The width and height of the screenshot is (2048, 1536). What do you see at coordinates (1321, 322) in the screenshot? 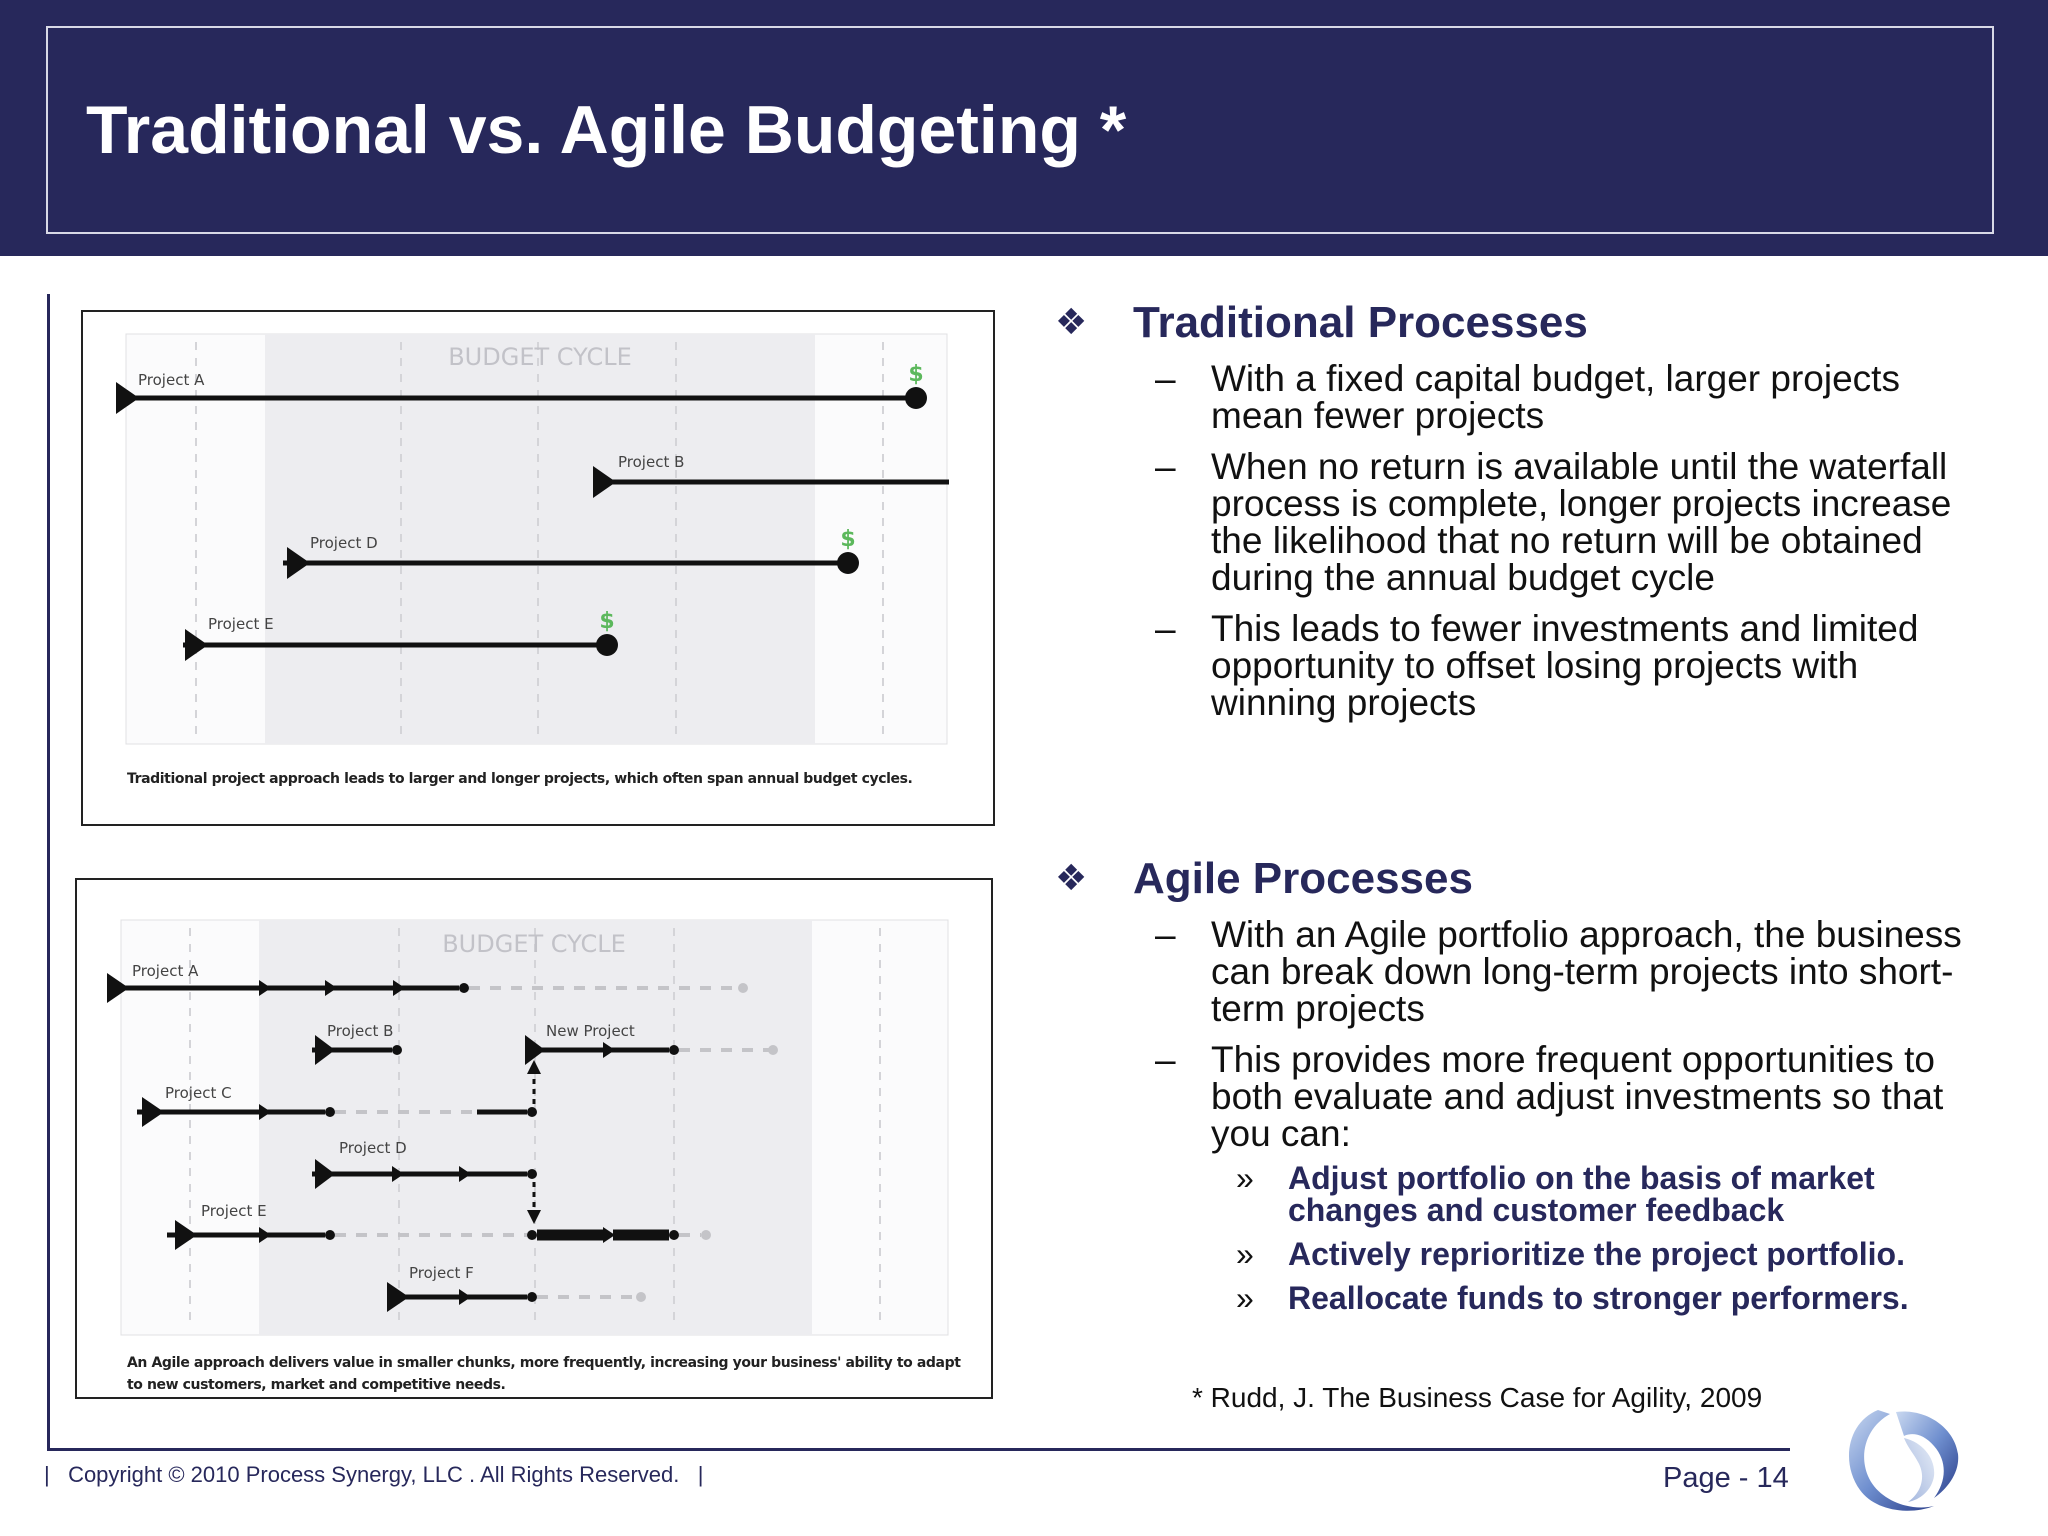
I see `traditional-heading: ❖ Traditional Processes` at bounding box center [1321, 322].